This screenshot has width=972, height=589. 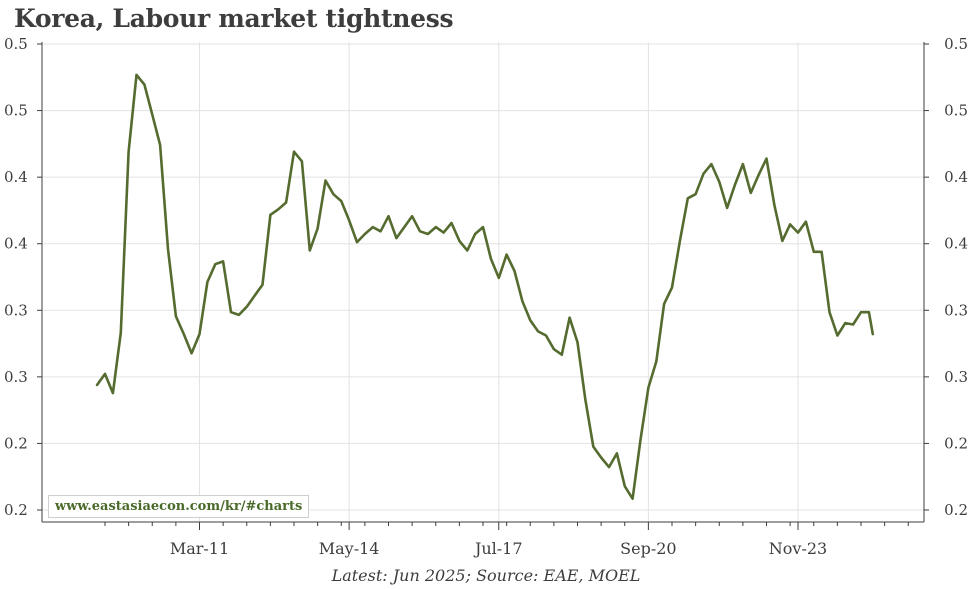 What do you see at coordinates (648, 548) in the screenshot?
I see `x-tick-label: Sep-20` at bounding box center [648, 548].